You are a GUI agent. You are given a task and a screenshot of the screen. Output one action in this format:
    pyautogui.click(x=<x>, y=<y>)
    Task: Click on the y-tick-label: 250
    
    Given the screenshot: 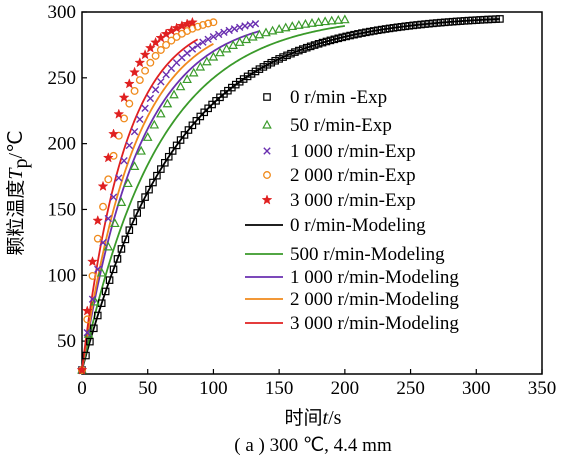 What is the action you would take?
    pyautogui.click(x=62, y=78)
    